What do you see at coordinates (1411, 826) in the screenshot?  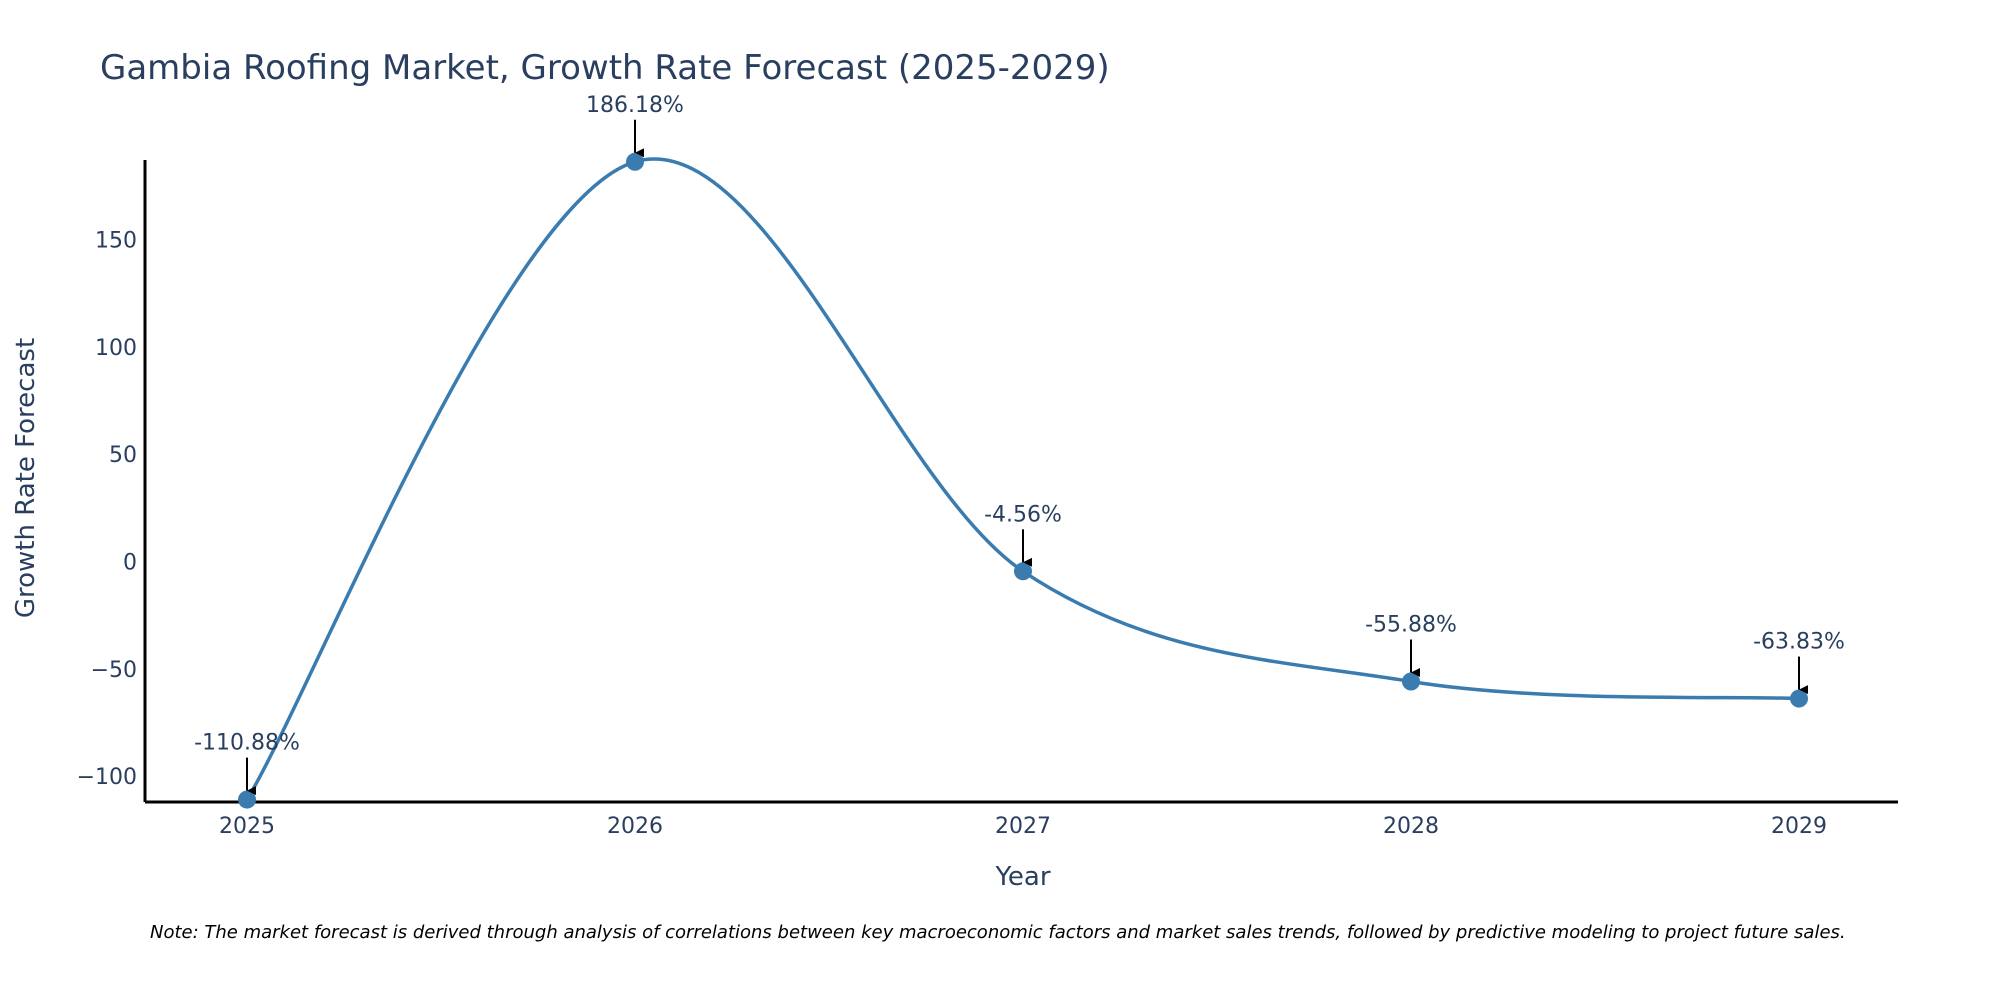 I see `x-tick-label: 2028` at bounding box center [1411, 826].